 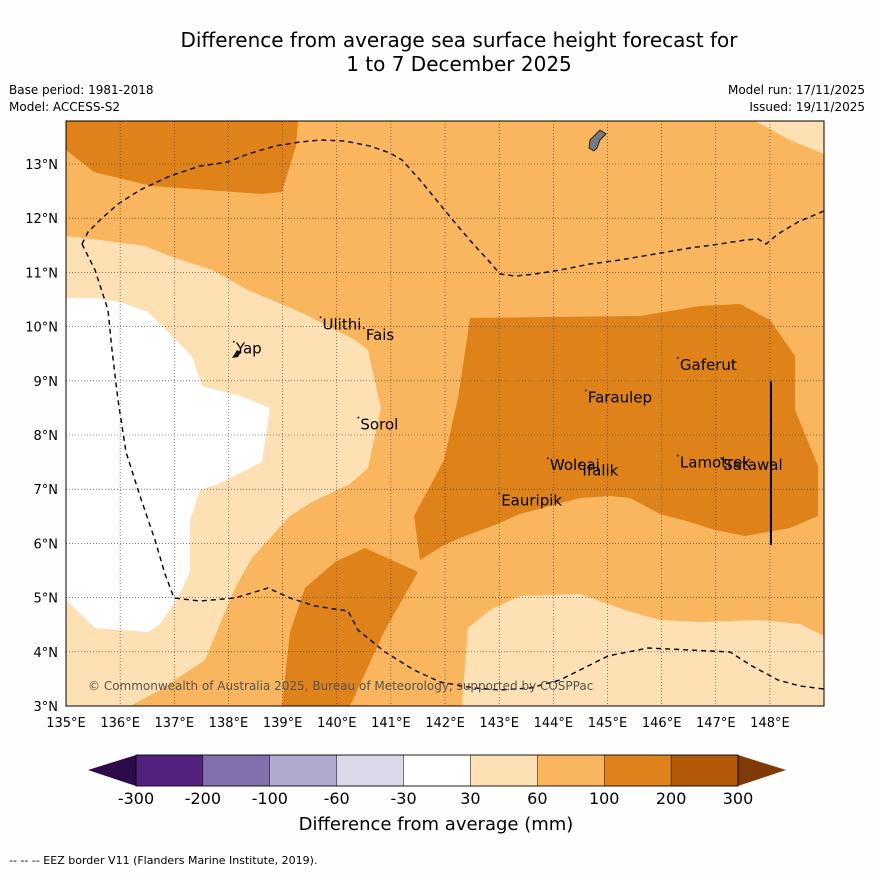 I want to click on place-label-fais: Fais, so click(x=380, y=335).